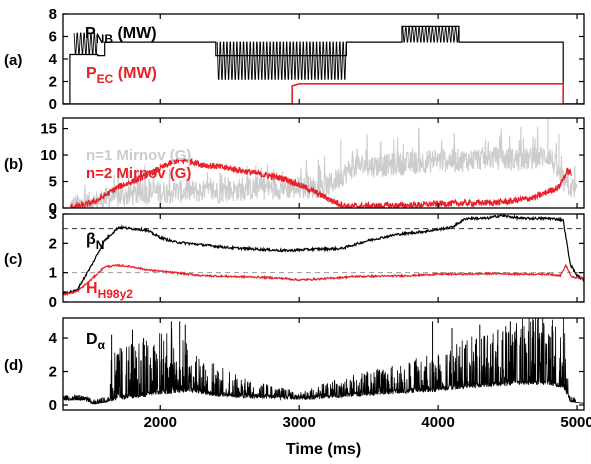 This screenshot has width=591, height=464. Describe the element at coordinates (160, 422) in the screenshot. I see `x-tick-label: 2000` at that location.